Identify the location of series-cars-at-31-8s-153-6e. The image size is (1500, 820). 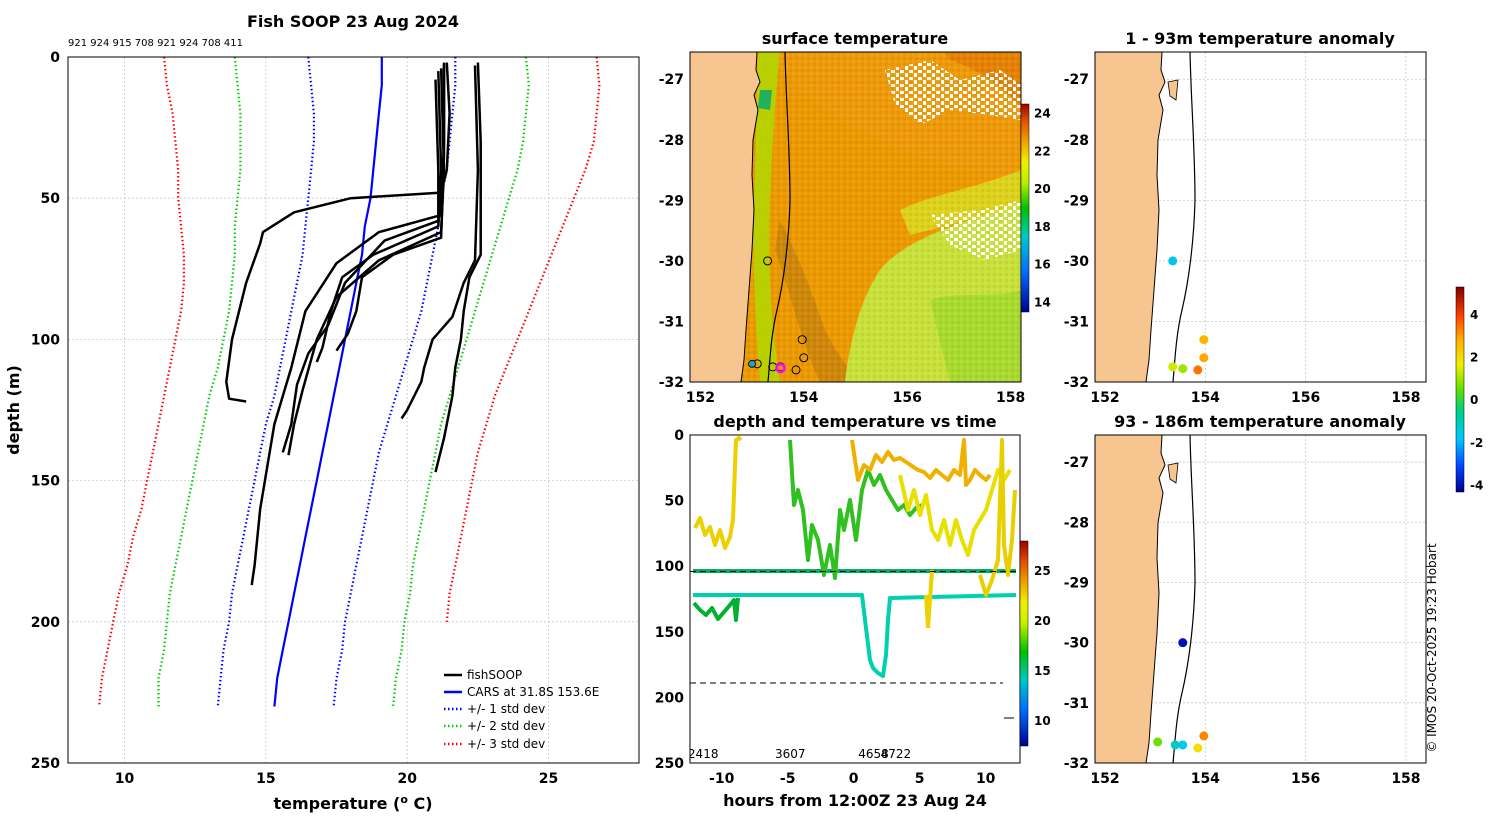
(328, 382).